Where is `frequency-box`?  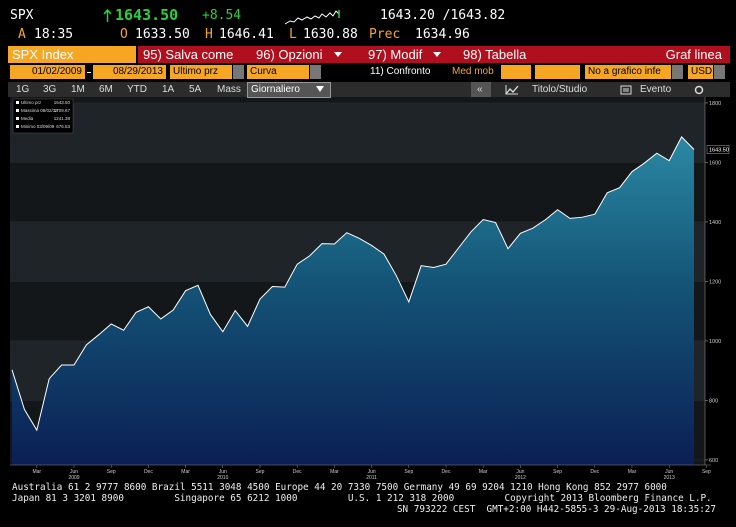
frequency-box is located at coordinates (289, 90).